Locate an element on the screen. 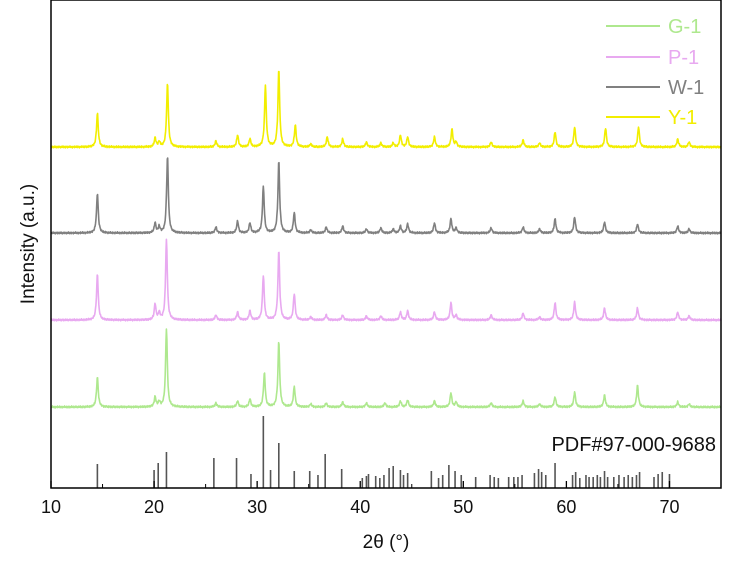 Image resolution: width=742 pixels, height=569 pixels. legend-label-y-1: Y-1 is located at coordinates (682, 118).